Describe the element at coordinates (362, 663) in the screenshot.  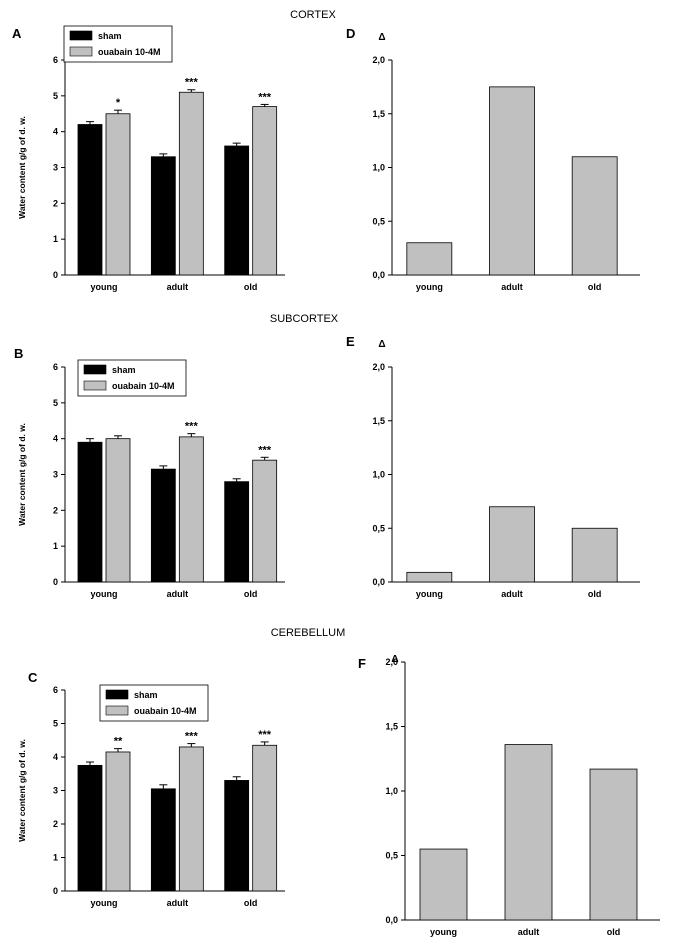
I see `panel-label: F` at that location.